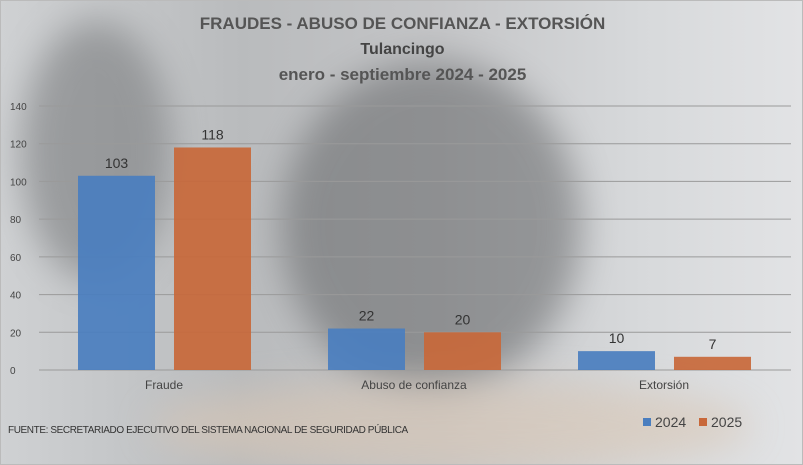  Describe the element at coordinates (18, 145) in the screenshot. I see `y-tick-label: 120` at that location.